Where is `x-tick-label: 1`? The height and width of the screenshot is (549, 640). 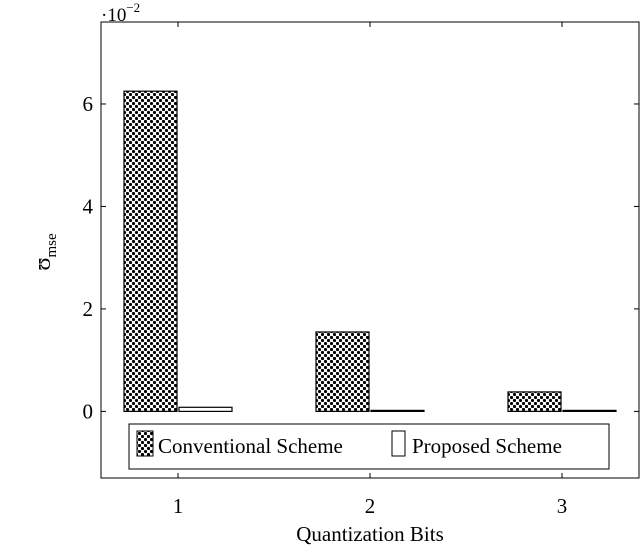 x-tick-label: 1 is located at coordinates (178, 506).